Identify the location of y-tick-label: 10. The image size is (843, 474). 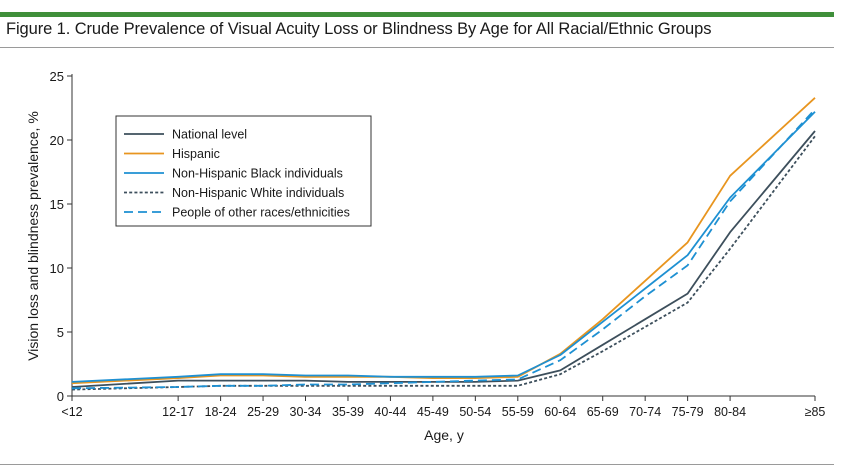
(57, 268).